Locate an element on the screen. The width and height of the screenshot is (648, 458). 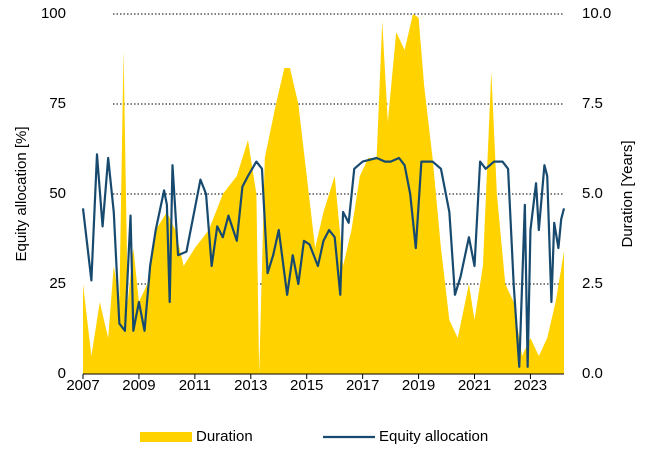
x-tick-label: 2019 is located at coordinates (418, 385).